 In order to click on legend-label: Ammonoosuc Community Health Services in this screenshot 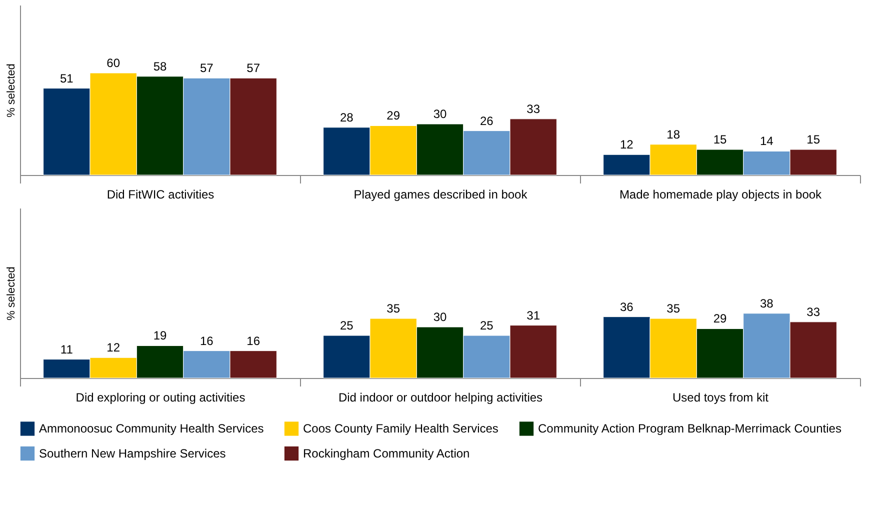, I will do `click(151, 429)`.